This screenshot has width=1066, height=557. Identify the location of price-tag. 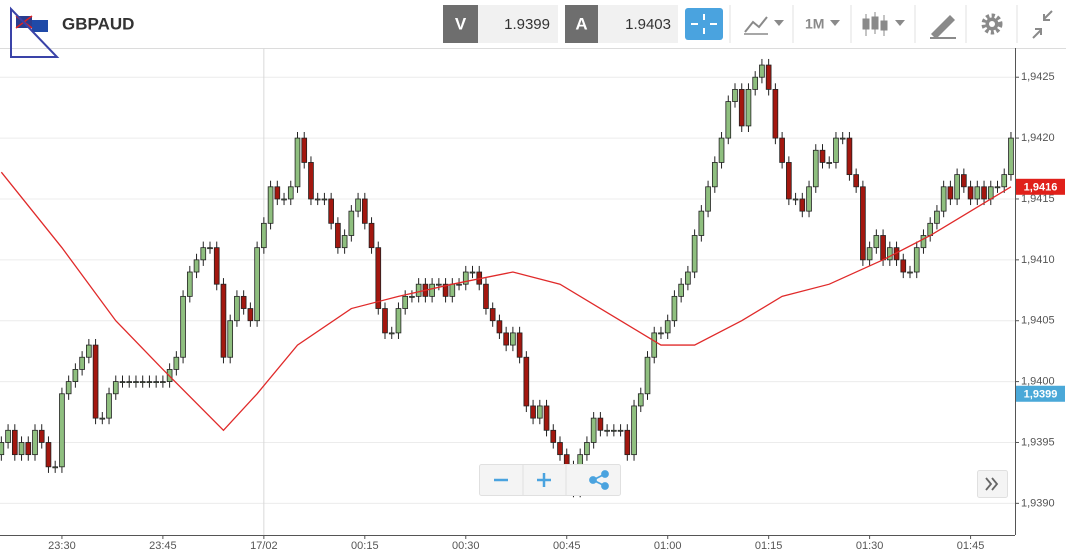
(1040, 186).